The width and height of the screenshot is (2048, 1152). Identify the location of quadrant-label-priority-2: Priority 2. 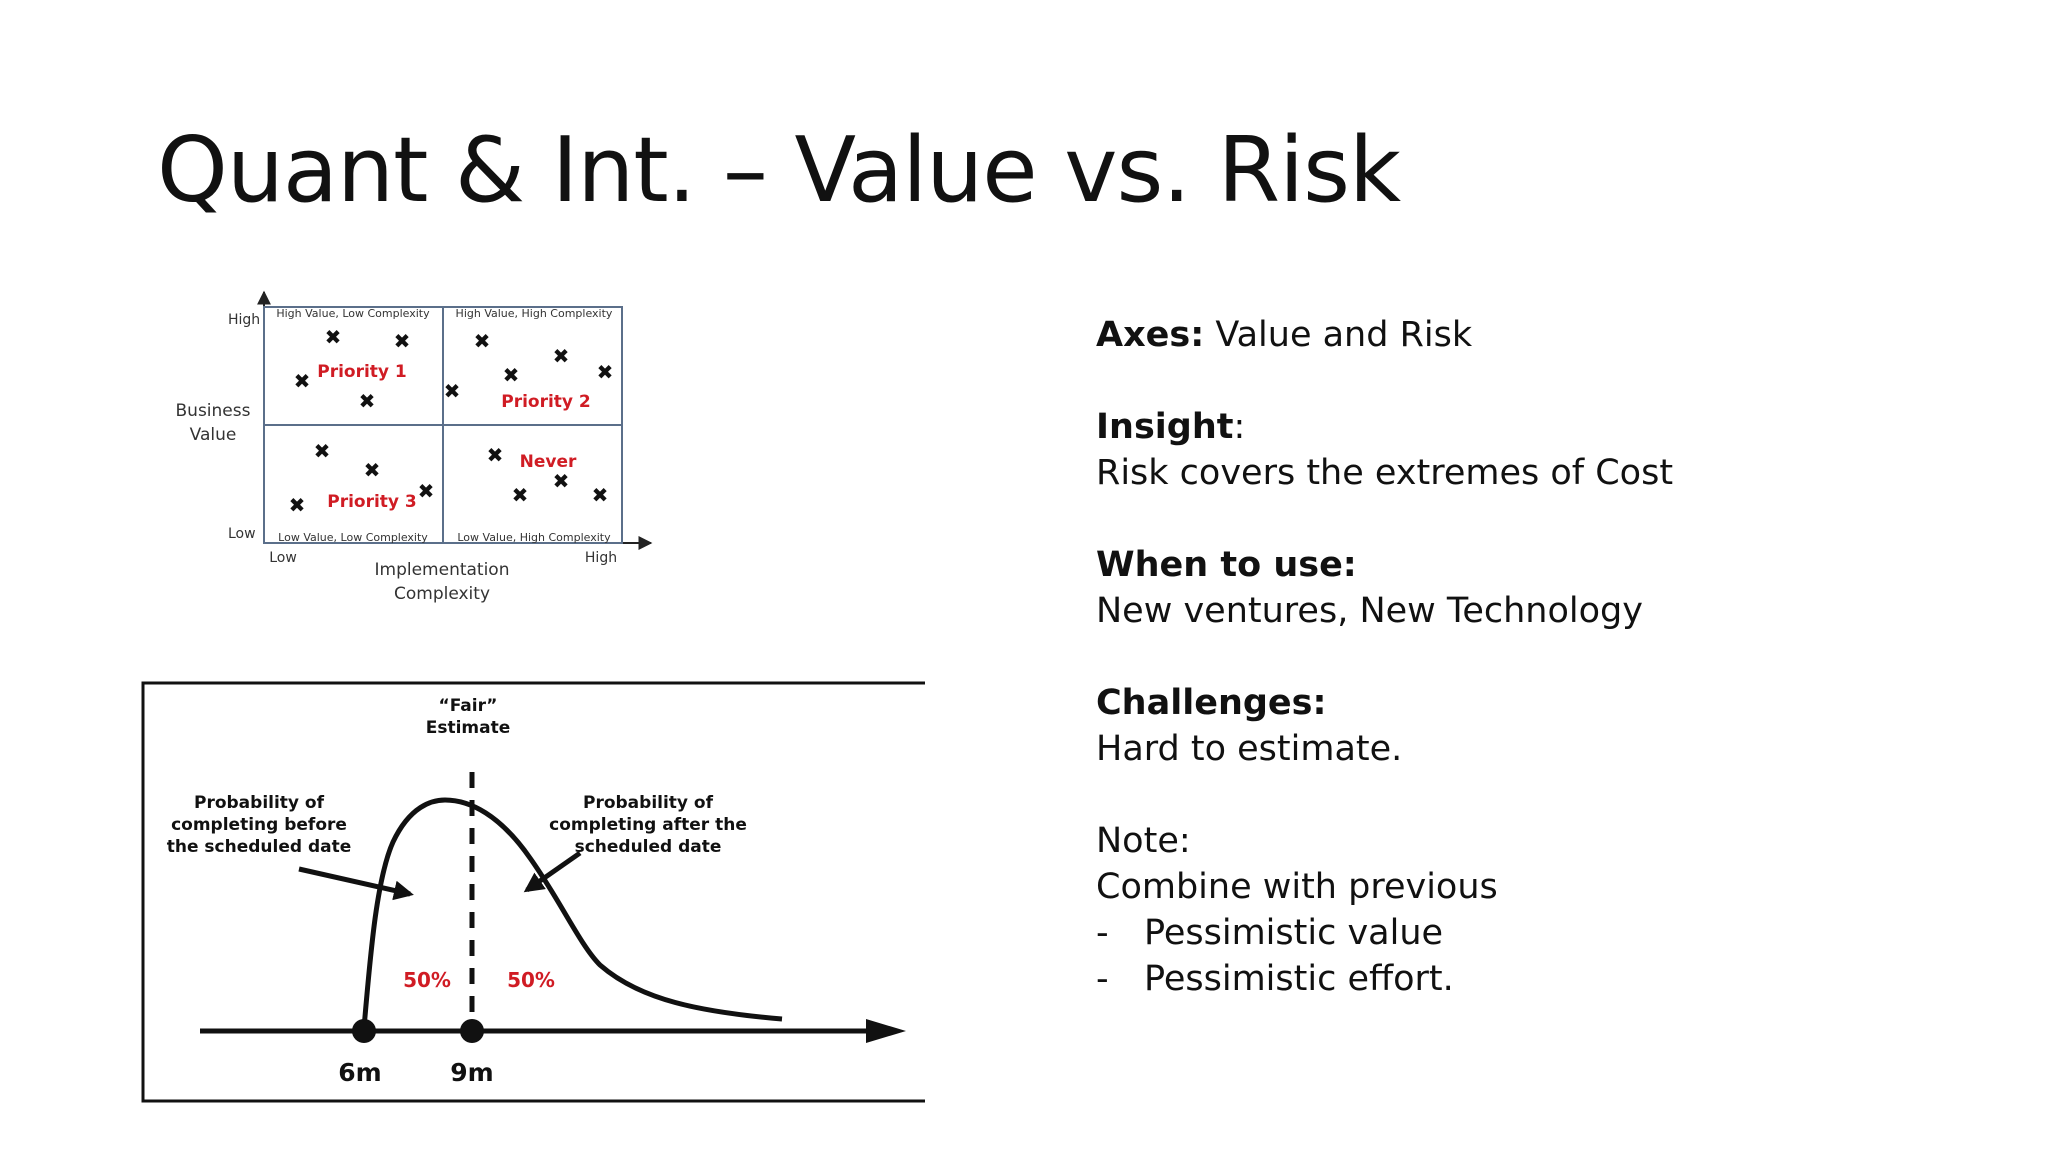
(546, 402).